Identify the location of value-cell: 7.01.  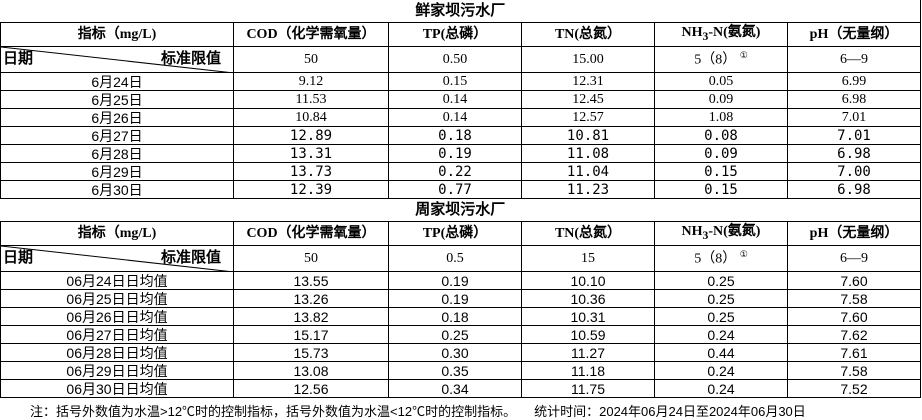
(854, 117).